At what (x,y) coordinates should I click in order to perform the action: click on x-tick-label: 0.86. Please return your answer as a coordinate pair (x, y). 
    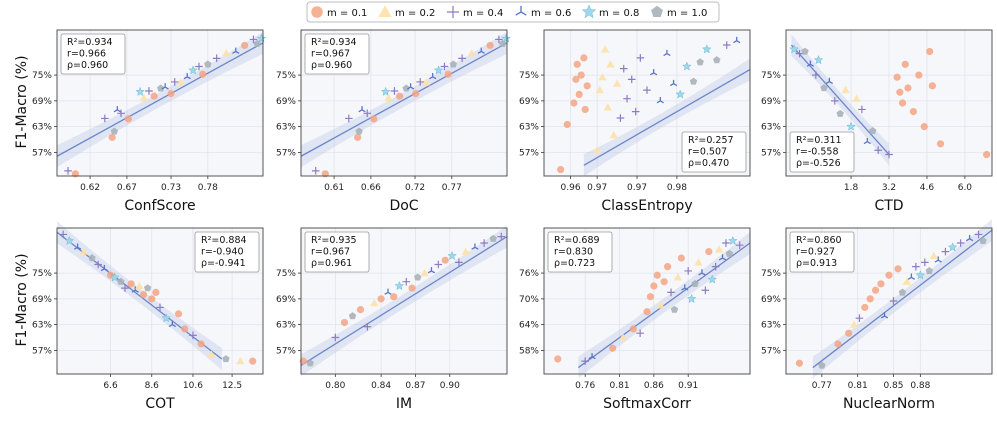
    Looking at the image, I should click on (654, 386).